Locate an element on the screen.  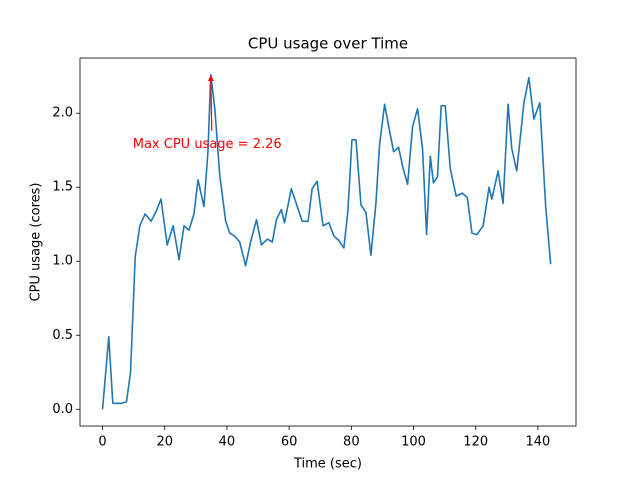
y-axis-label: CPU usage (cores) is located at coordinates (36, 242).